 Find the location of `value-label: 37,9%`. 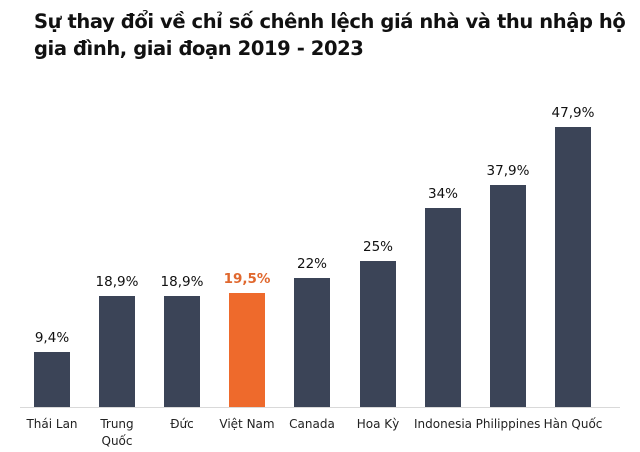

value-label: 37,9% is located at coordinates (508, 171).